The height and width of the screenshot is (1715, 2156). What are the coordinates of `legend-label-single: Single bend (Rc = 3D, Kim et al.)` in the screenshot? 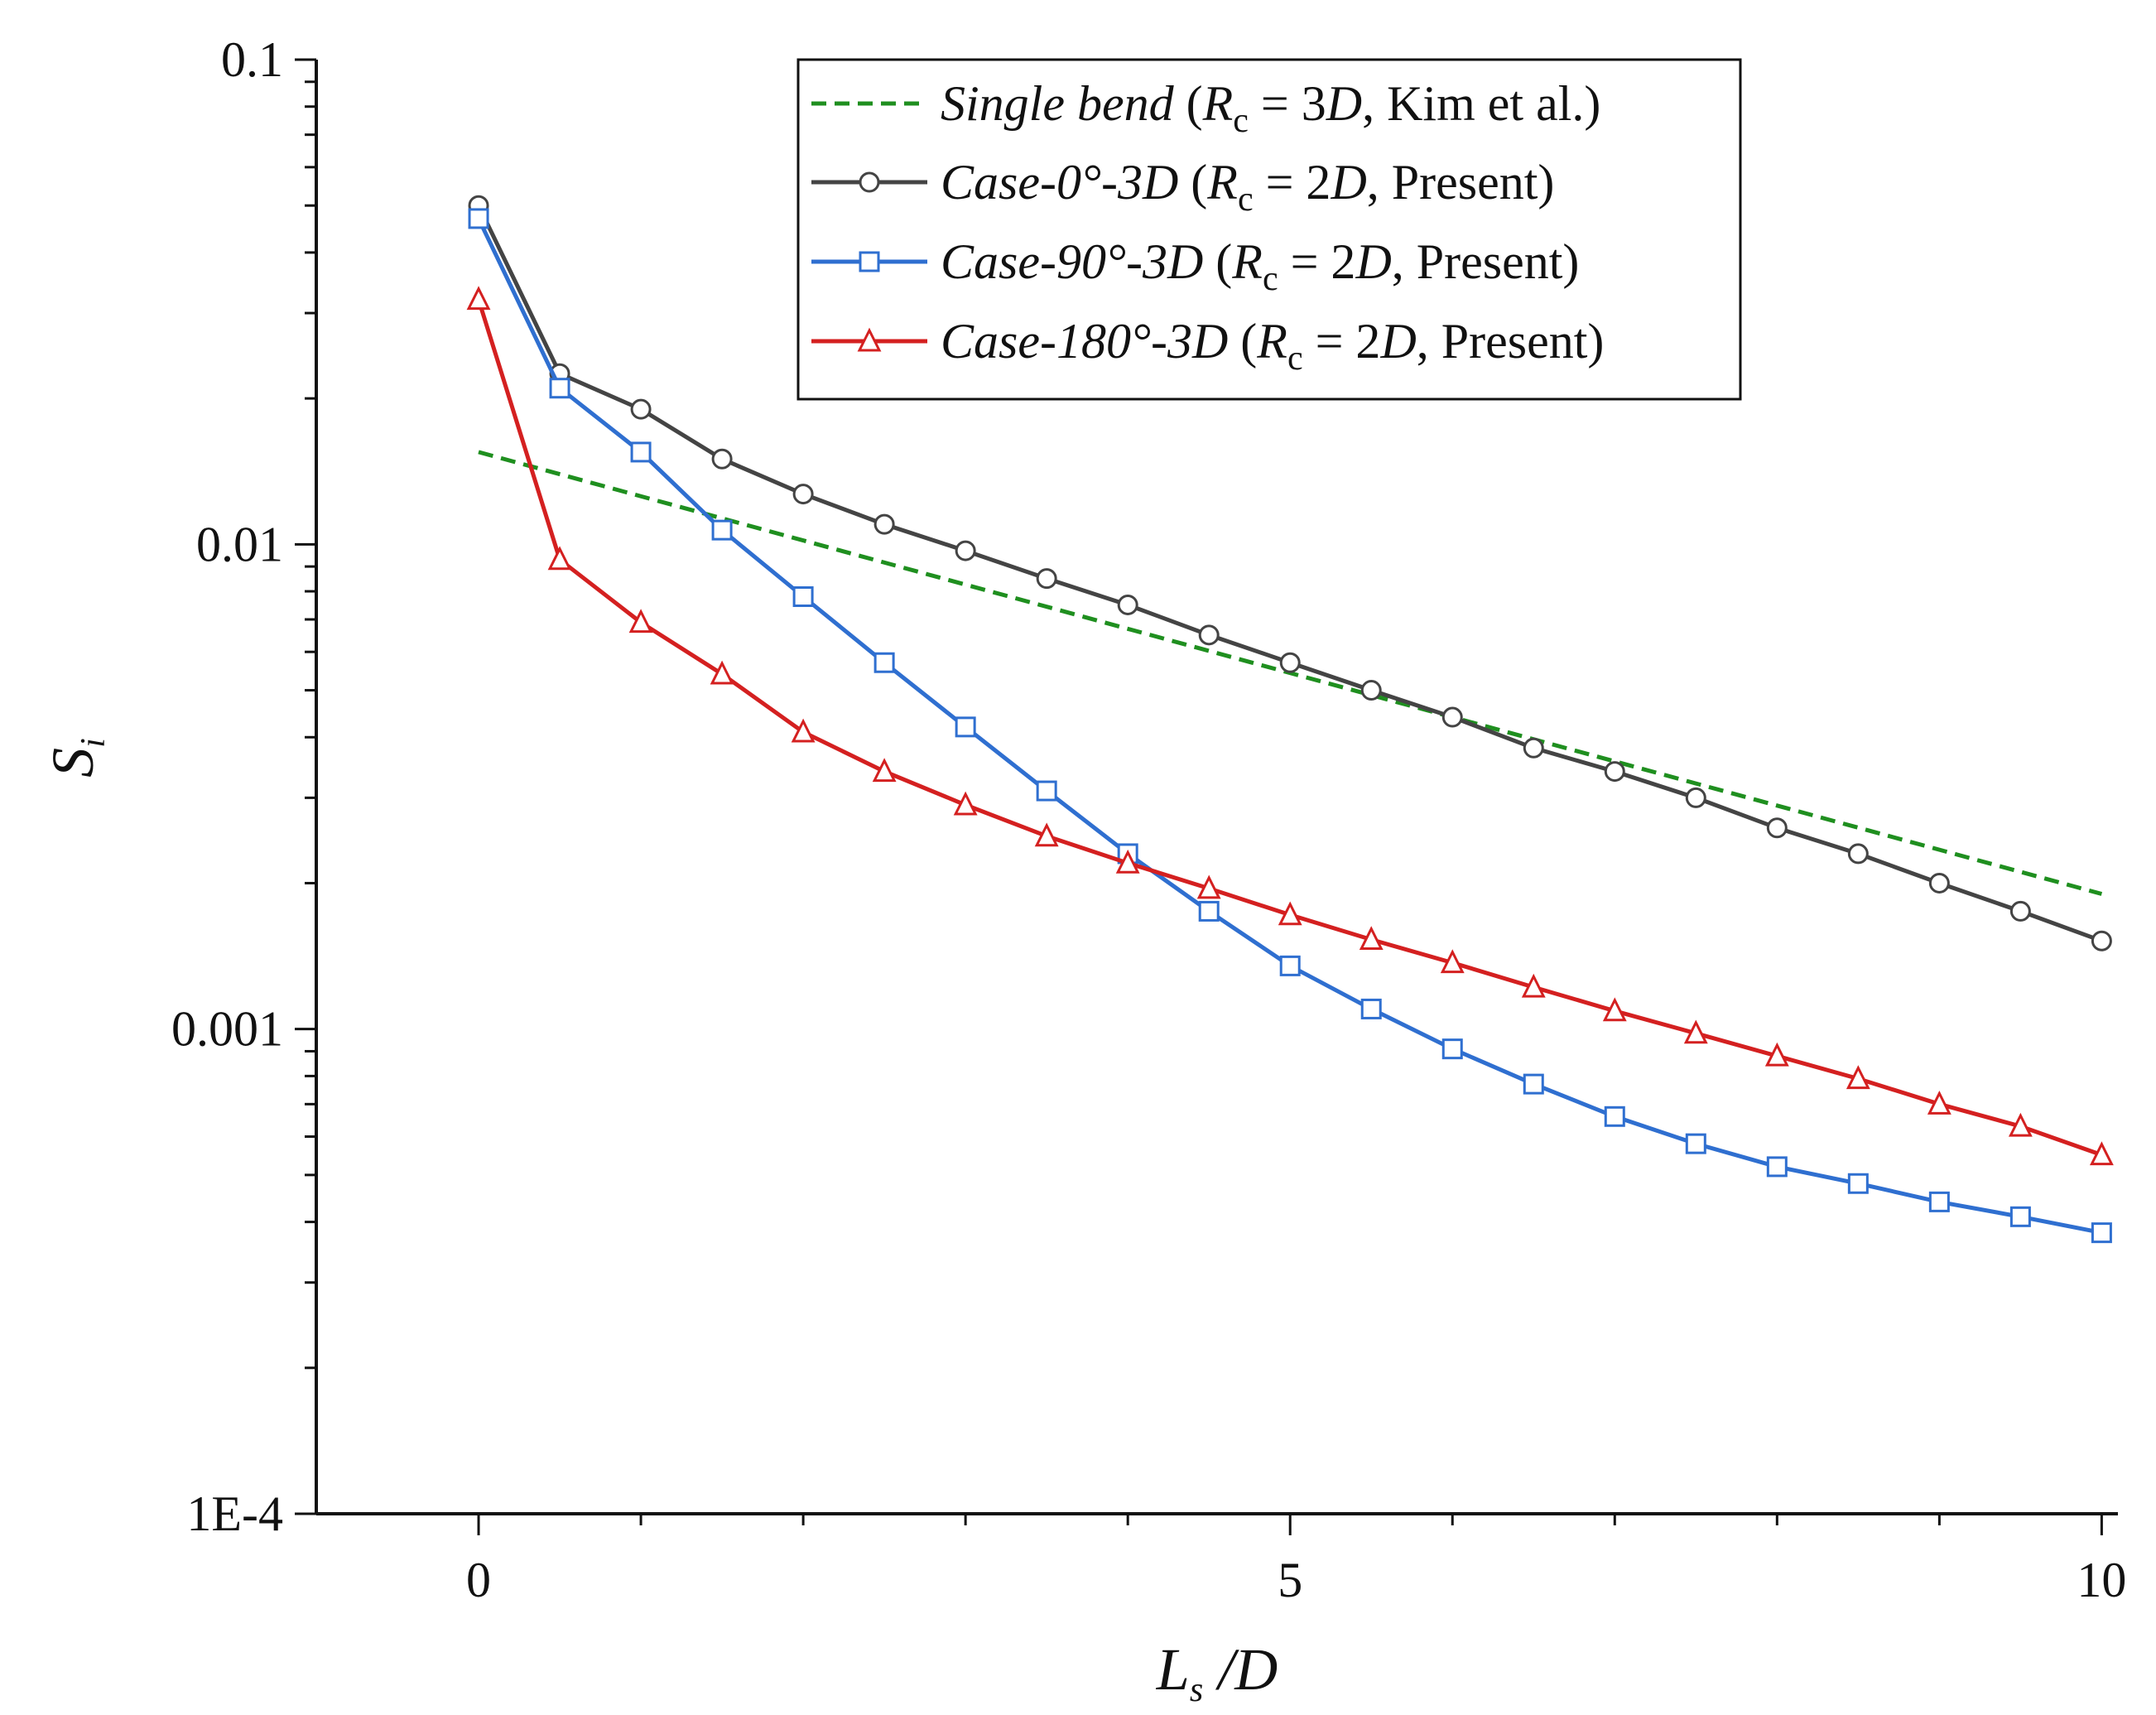 It's located at (1270, 108).